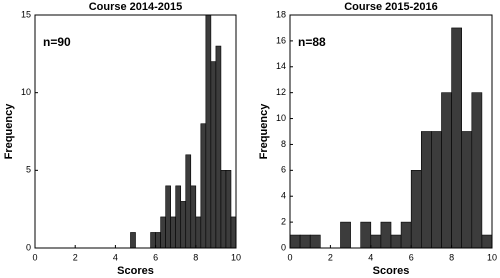 The height and width of the screenshot is (278, 500). Describe the element at coordinates (283, 221) in the screenshot. I see `y-tick-label: 2` at that location.